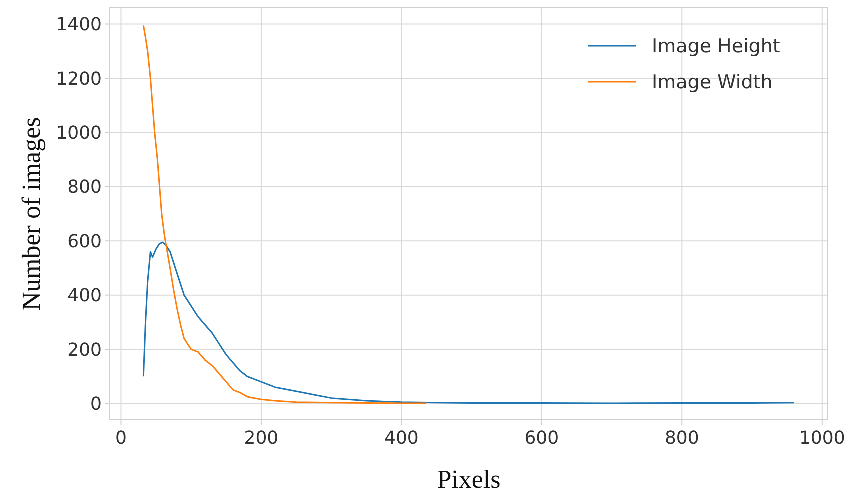 This screenshot has width=853, height=500. Describe the element at coordinates (712, 83) in the screenshot. I see `legend-label: Image Width` at that location.